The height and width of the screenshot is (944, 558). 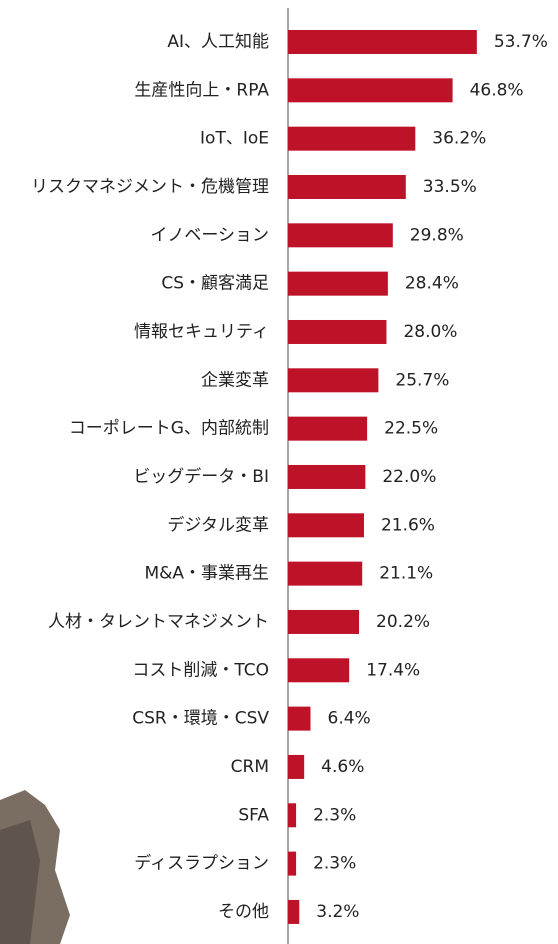 What do you see at coordinates (393, 670) in the screenshot?
I see `value-label: 17.4%` at bounding box center [393, 670].